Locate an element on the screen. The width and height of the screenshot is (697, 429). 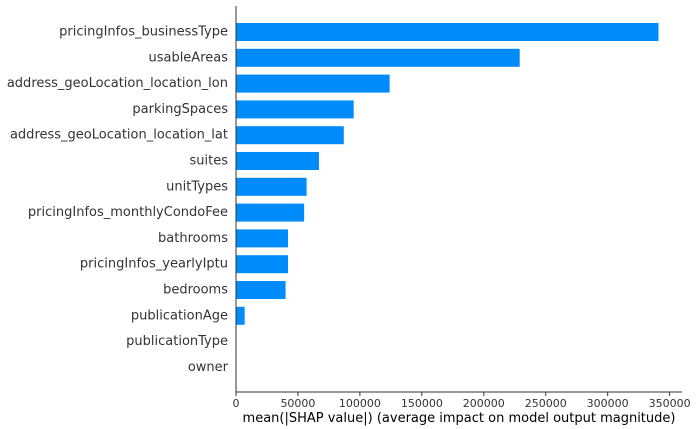
x-tick-label: 200000 is located at coordinates (484, 403).